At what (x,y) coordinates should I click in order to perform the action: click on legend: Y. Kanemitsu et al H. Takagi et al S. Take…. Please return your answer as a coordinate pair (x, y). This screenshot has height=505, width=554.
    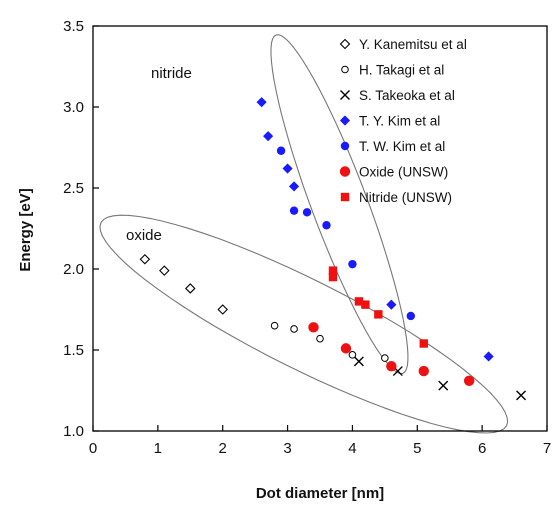
    Looking at the image, I should click on (403, 121).